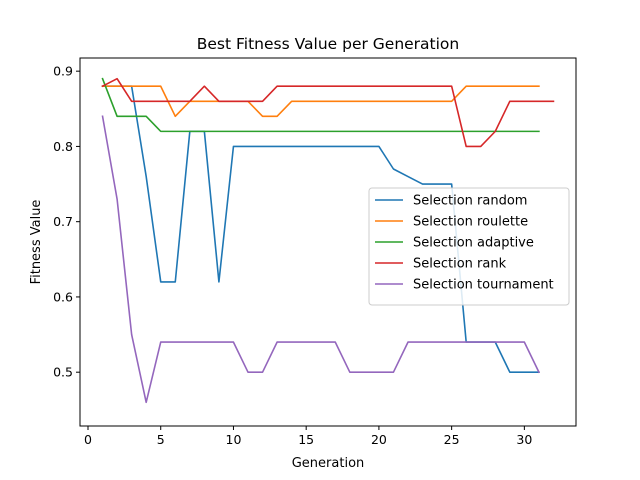 The height and width of the screenshot is (480, 640). What do you see at coordinates (63, 296) in the screenshot?
I see `y-tick-label: 0.6` at bounding box center [63, 296].